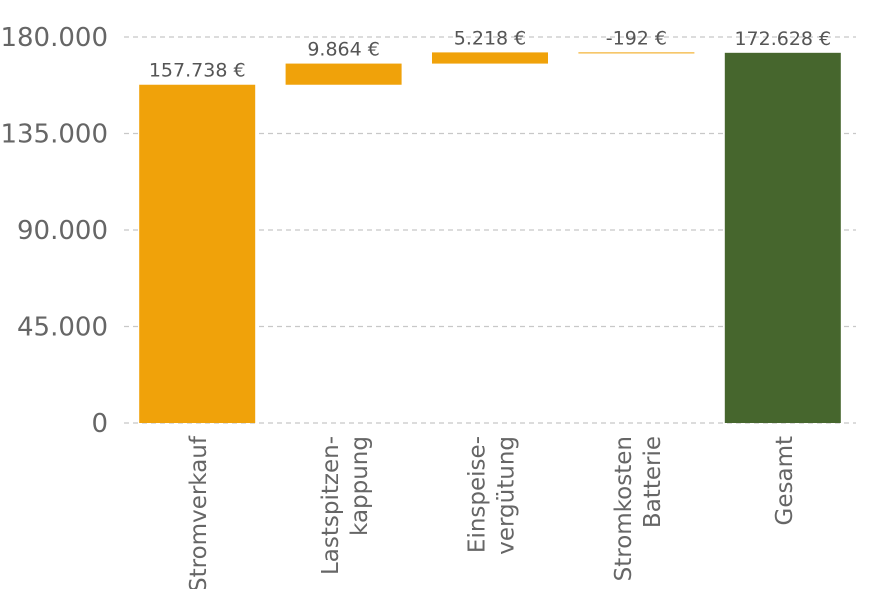 This screenshot has height=593, width=893. Describe the element at coordinates (99, 424) in the screenshot. I see `y-tick-label: 0` at that location.